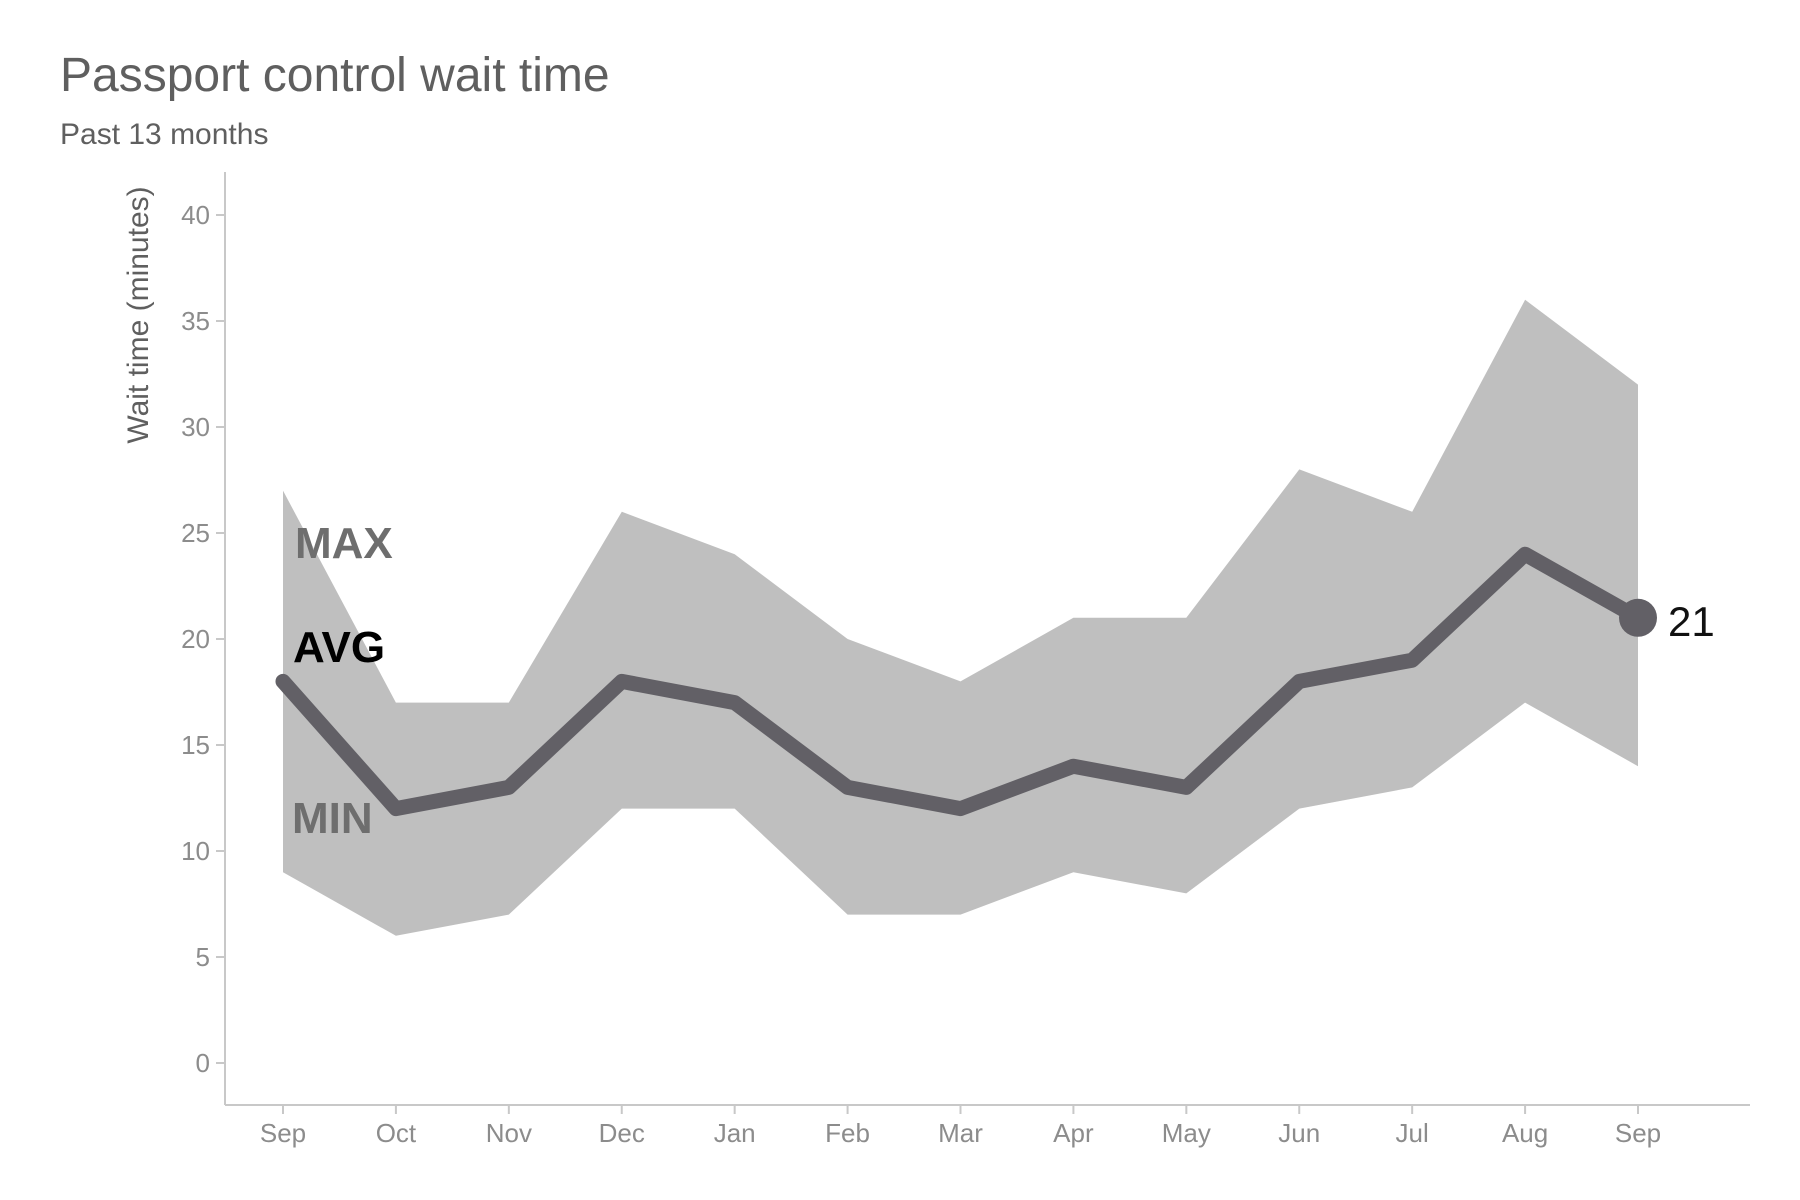 This screenshot has height=1200, width=1800. I want to click on x-tick-label: Jun, so click(1299, 1133).